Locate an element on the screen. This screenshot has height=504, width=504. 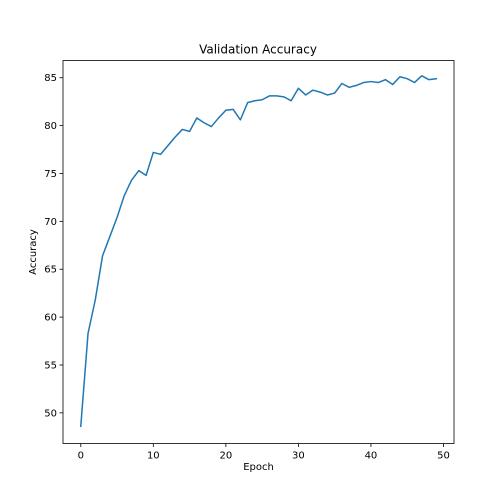
y-tick-label: 65 is located at coordinates (50, 270).